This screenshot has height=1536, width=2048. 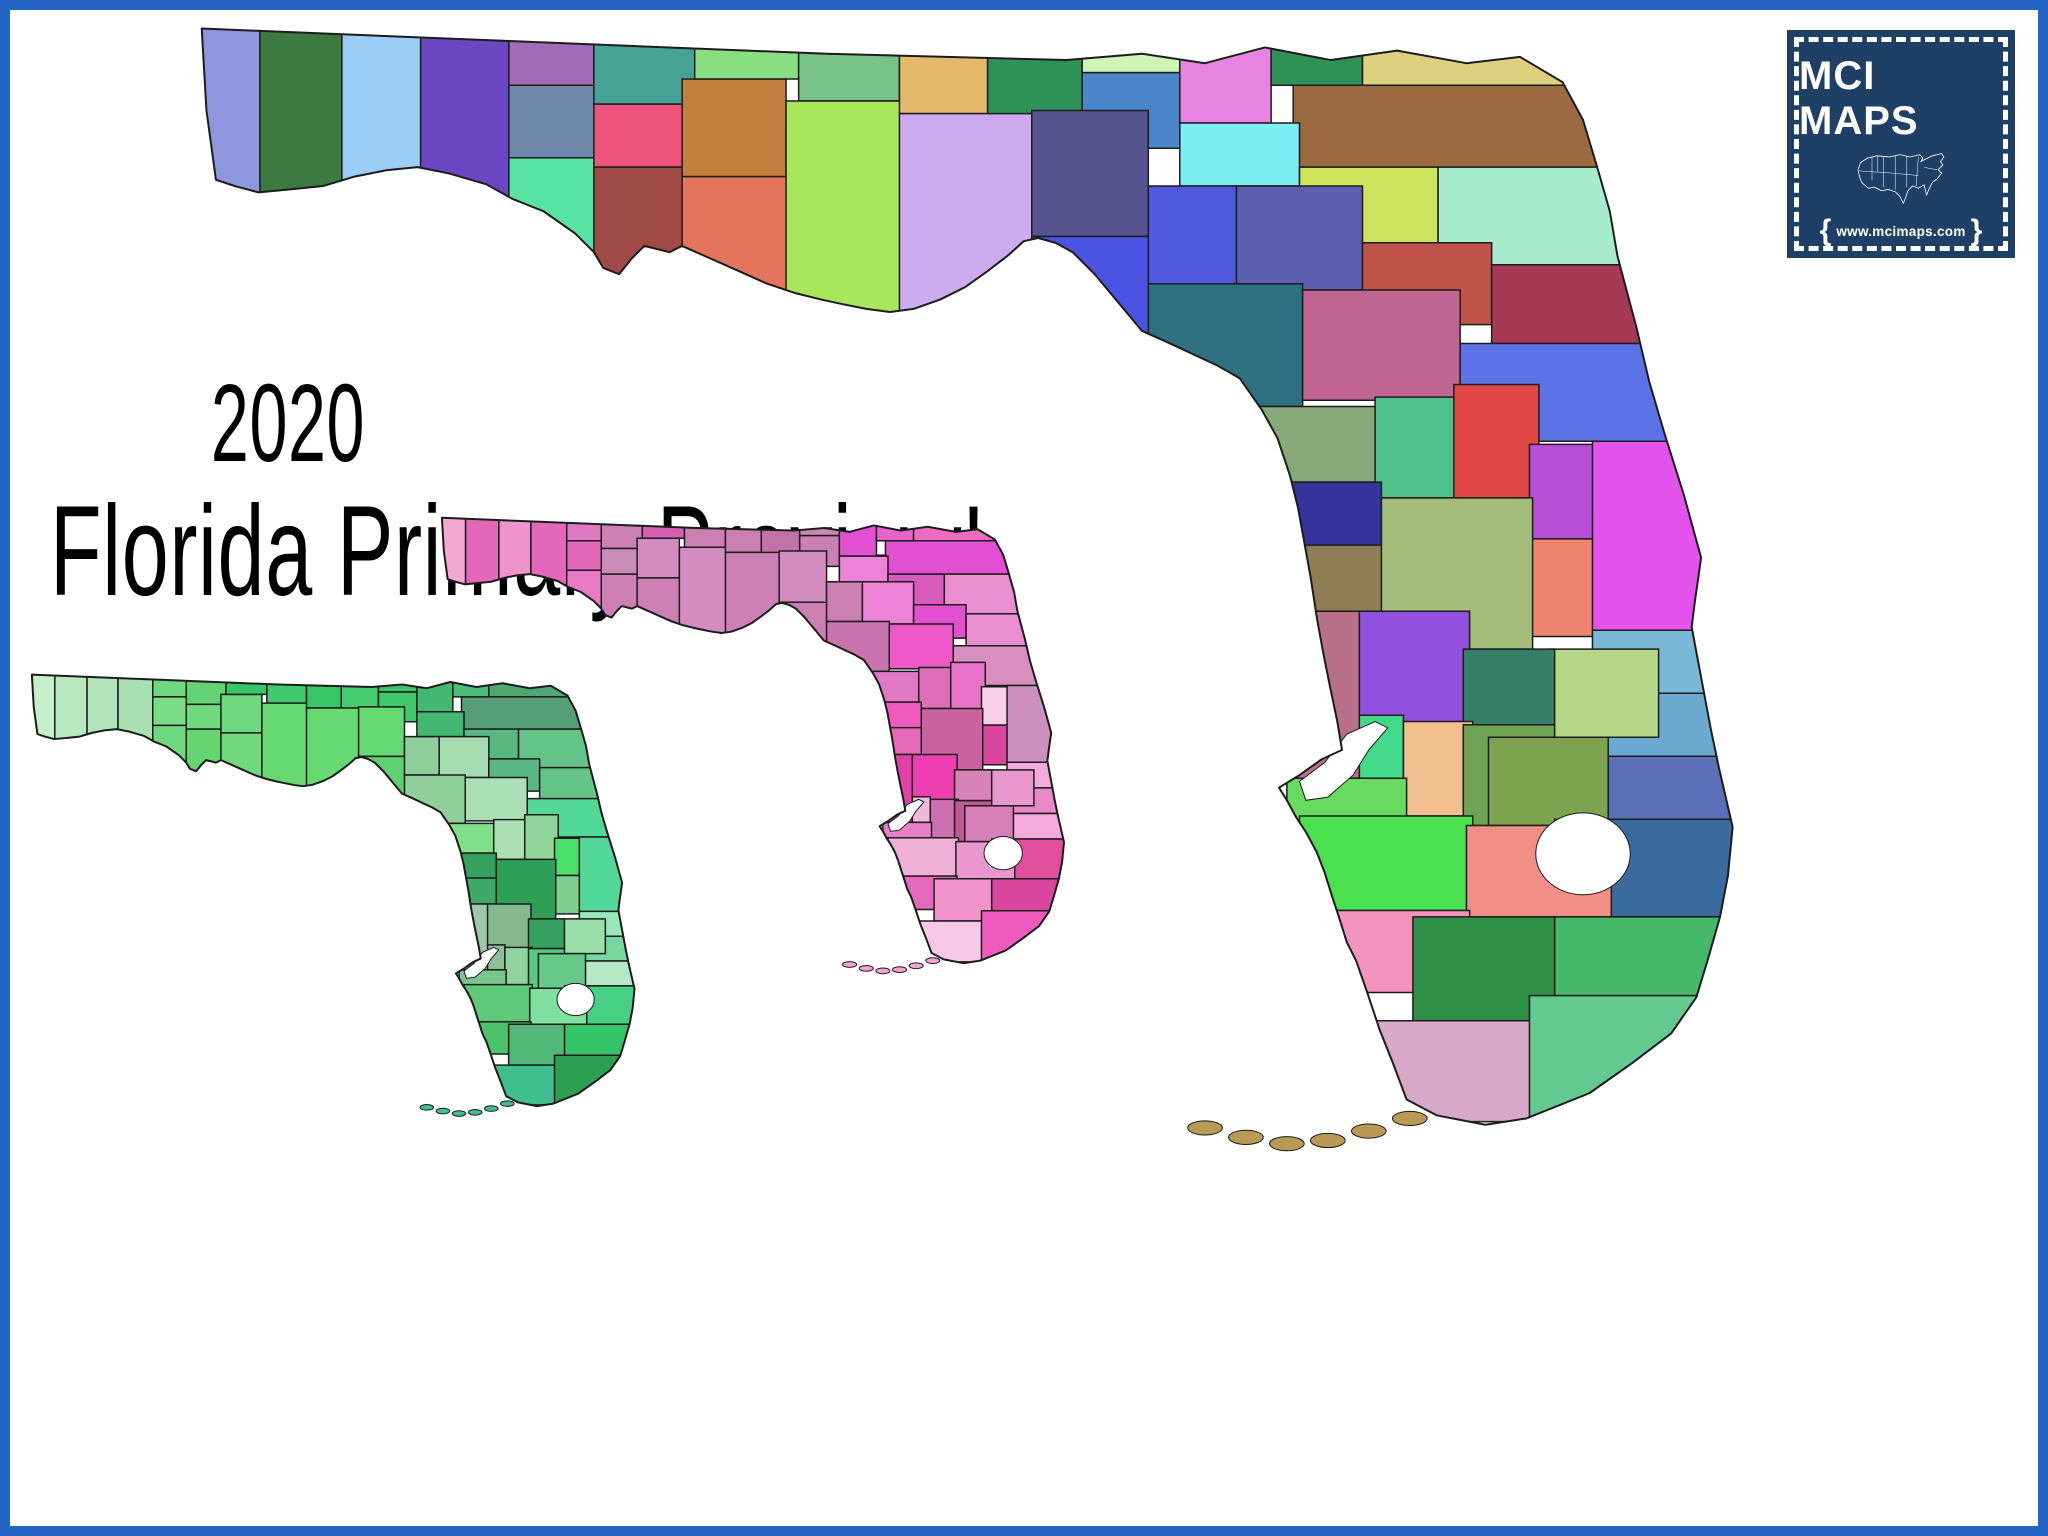 What do you see at coordinates (760, 752) in the screenshot?
I see `florida-district-map-pink` at bounding box center [760, 752].